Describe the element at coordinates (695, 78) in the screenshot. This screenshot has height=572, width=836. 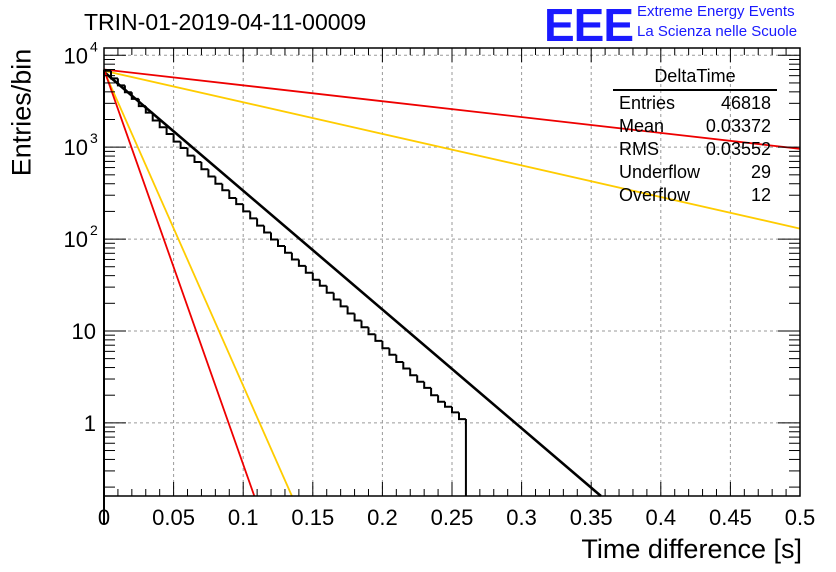
I see `stats-title: DeltaTime` at that location.